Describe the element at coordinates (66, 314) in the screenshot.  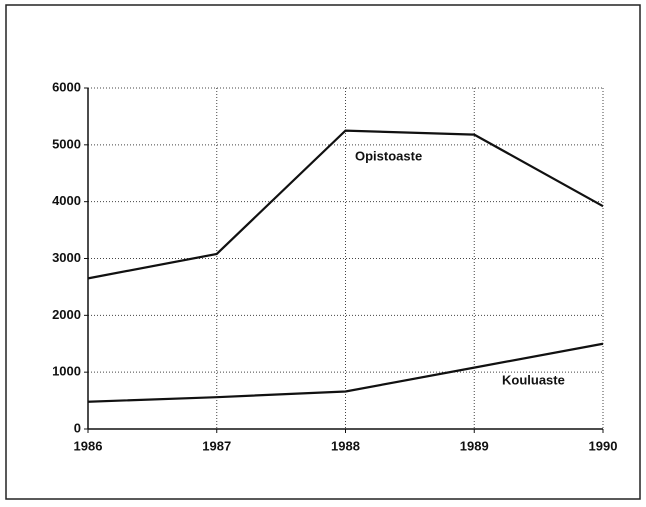
I see `y-tick-label: 2000` at that location.